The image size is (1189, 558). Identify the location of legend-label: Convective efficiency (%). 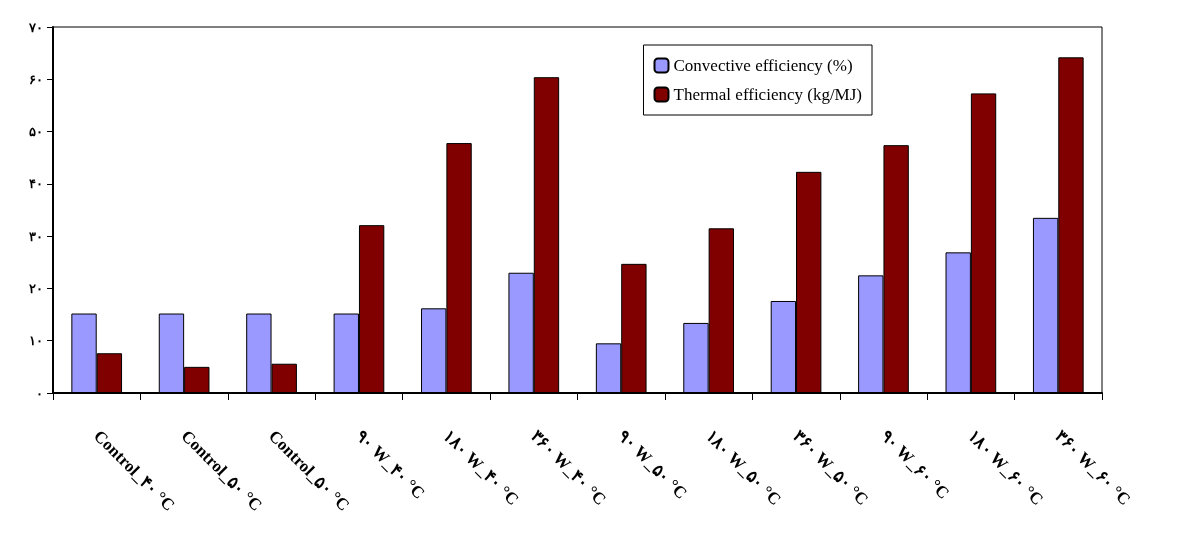
(763, 65).